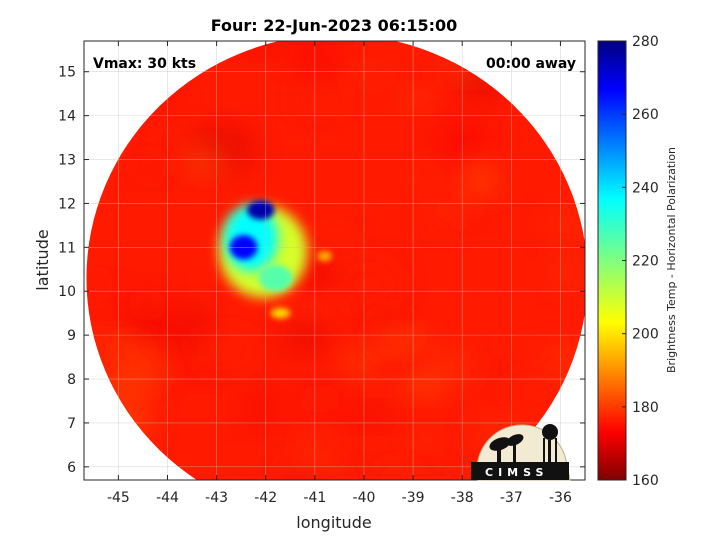 The height and width of the screenshot is (540, 720). Describe the element at coordinates (216, 498) in the screenshot. I see `x-tick-label: -43` at that location.